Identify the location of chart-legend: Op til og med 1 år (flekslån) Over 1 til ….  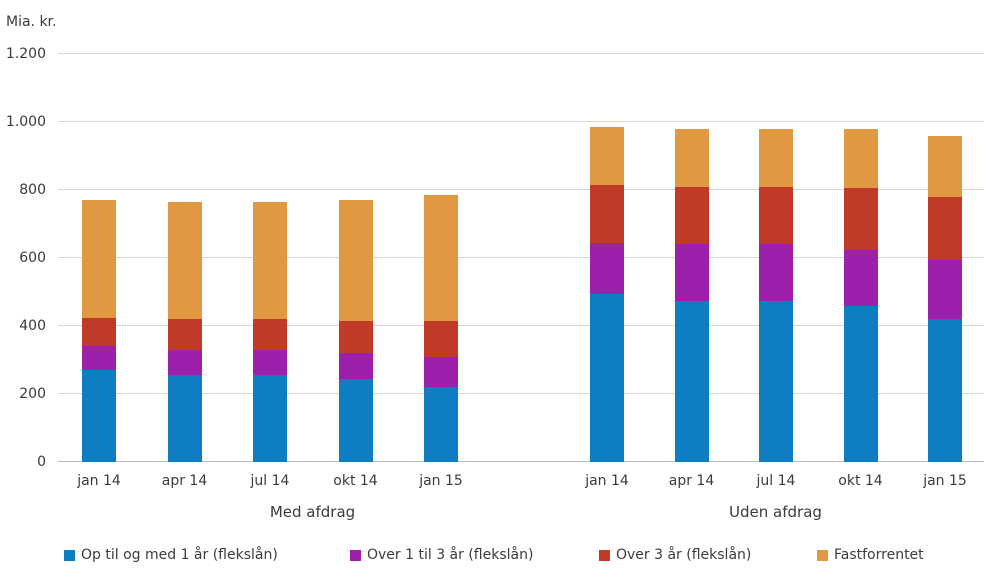
(494, 558).